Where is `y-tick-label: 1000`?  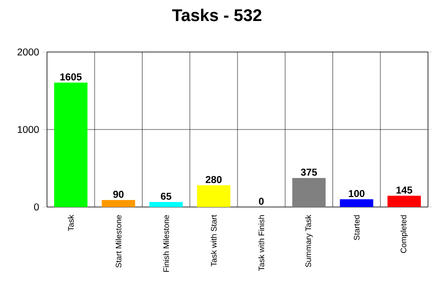 y-tick-label: 1000 is located at coordinates (28, 130).